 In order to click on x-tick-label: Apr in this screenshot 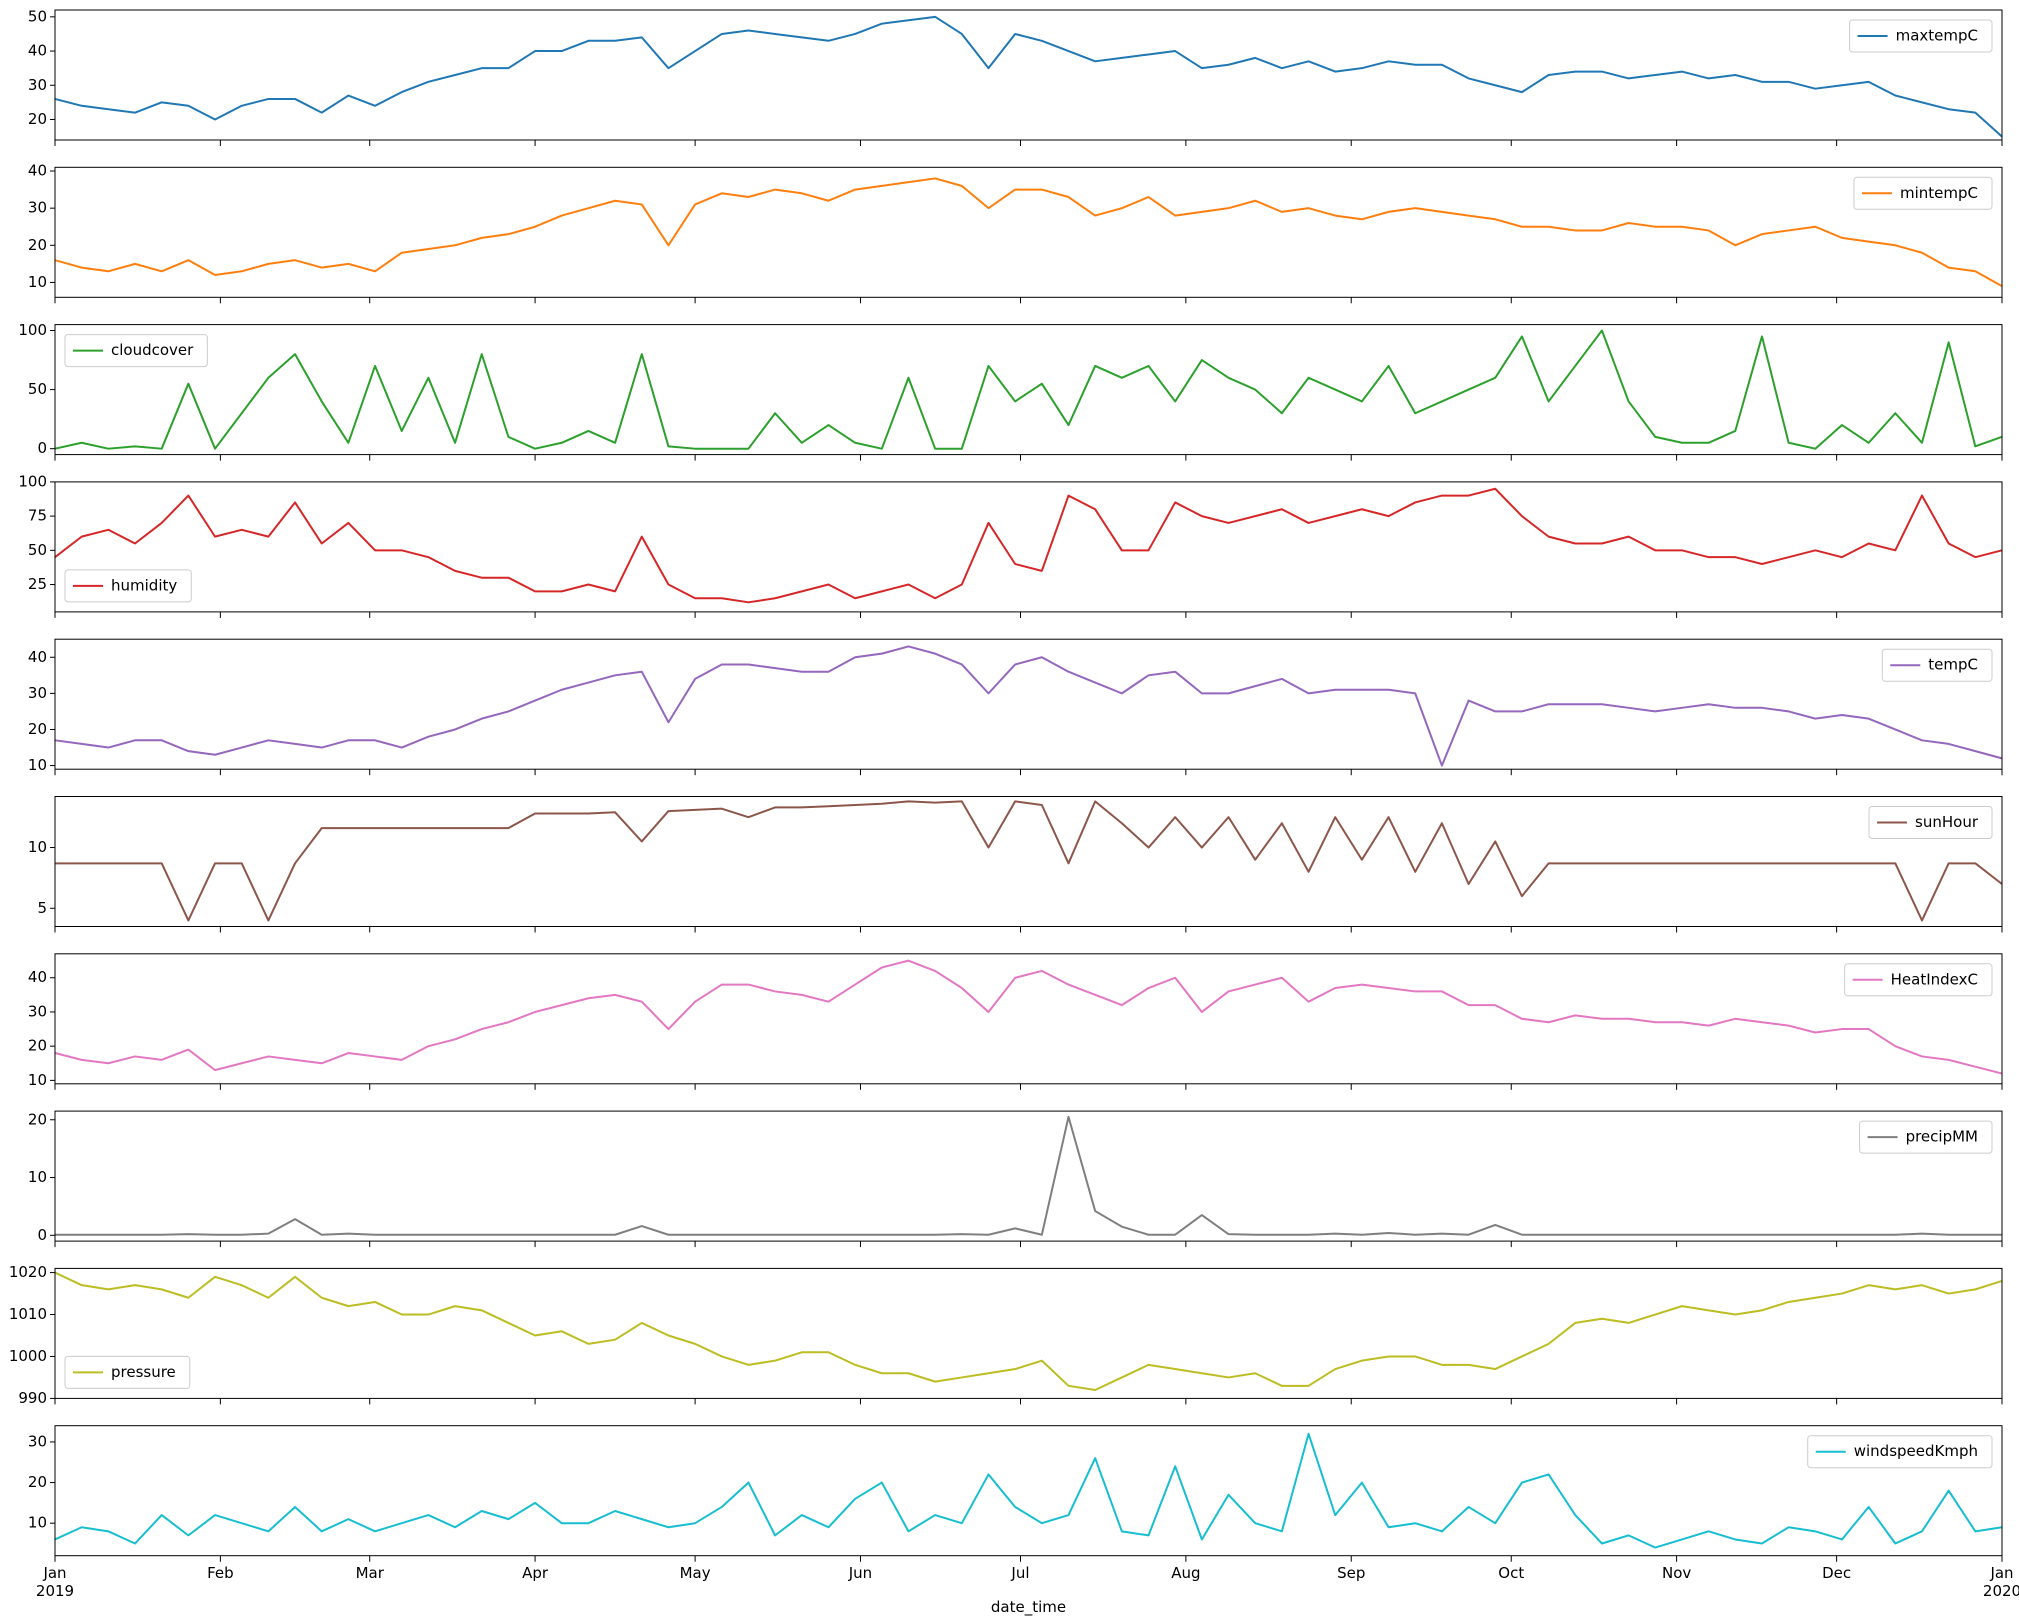, I will do `click(535, 1572)`.